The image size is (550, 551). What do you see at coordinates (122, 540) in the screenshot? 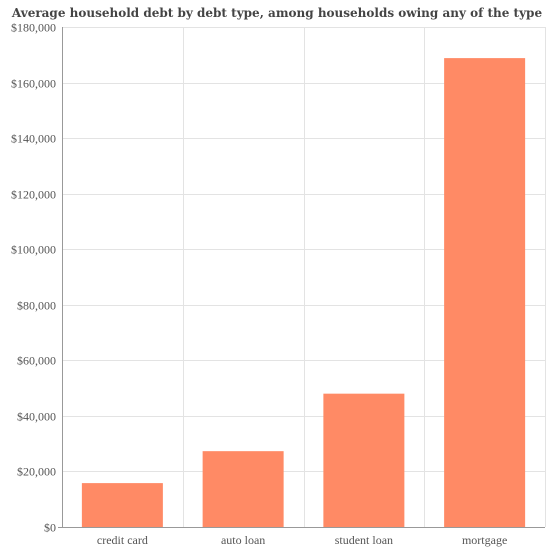
I see `x-tick-label: credit card` at bounding box center [122, 540].